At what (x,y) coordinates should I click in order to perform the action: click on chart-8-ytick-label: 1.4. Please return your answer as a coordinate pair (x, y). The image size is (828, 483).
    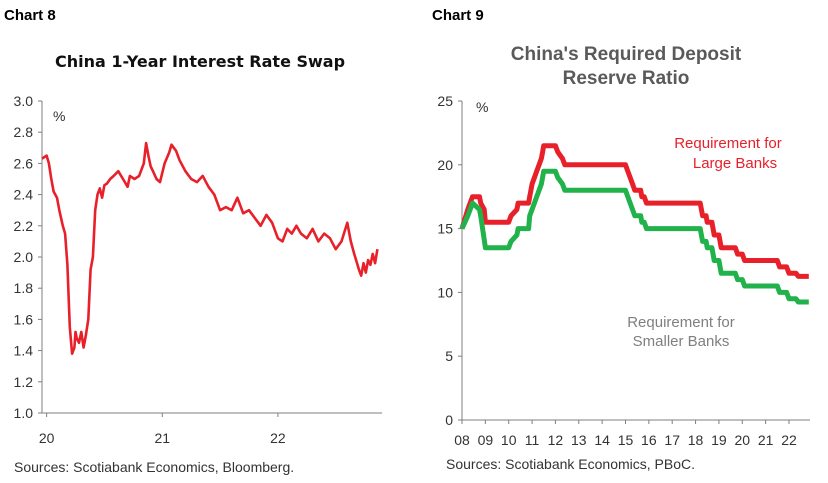
    Looking at the image, I should click on (24, 351).